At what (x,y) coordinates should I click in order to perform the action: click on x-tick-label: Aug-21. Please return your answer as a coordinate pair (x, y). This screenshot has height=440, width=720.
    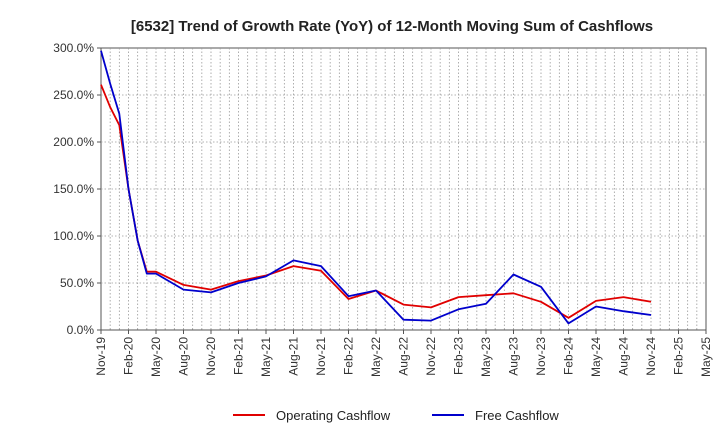
    Looking at the image, I should click on (294, 356).